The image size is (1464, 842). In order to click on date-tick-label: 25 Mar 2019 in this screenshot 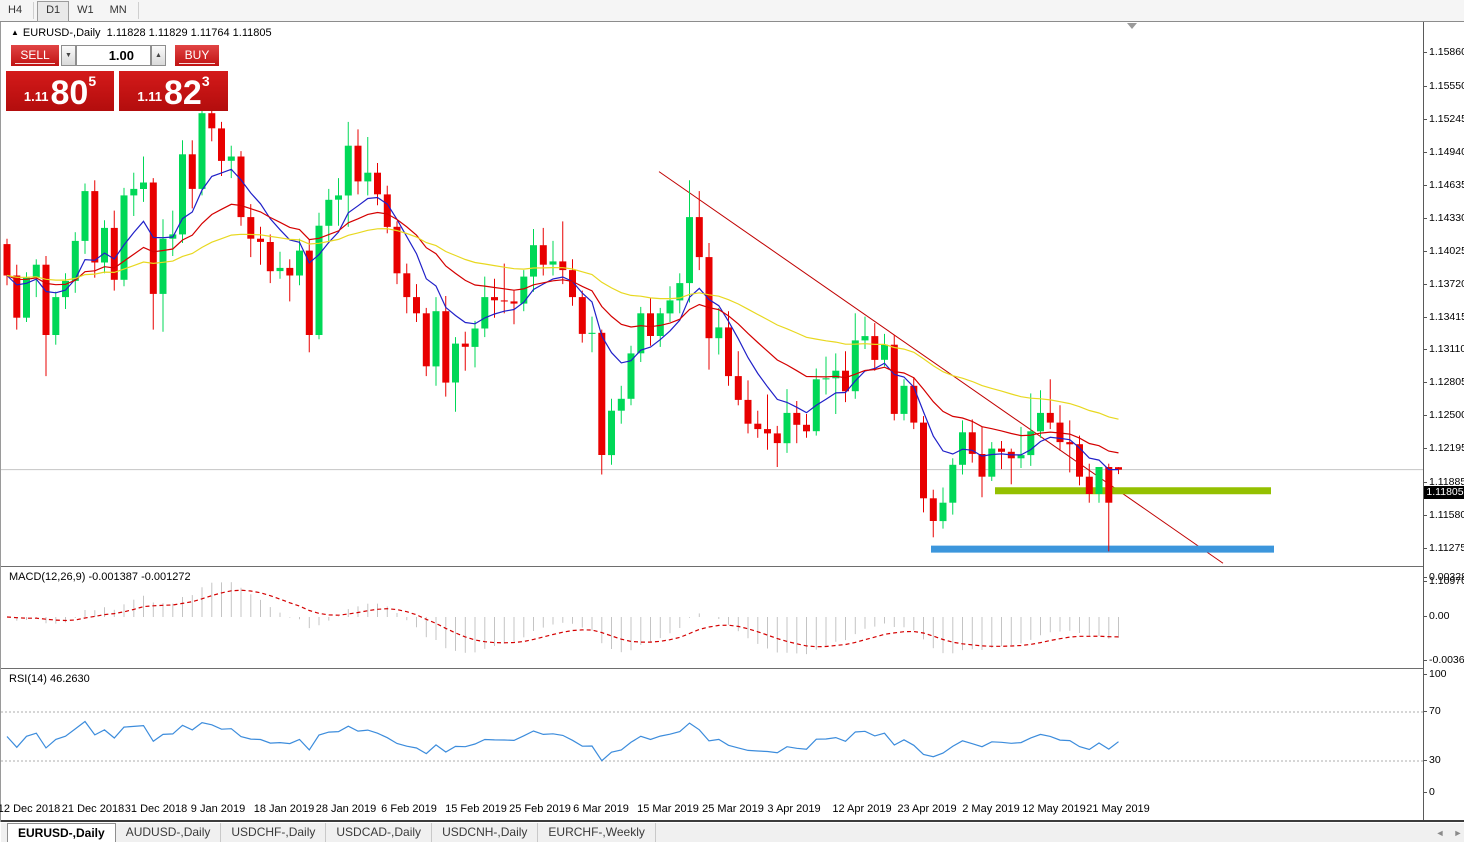, I will do `click(733, 809)`.